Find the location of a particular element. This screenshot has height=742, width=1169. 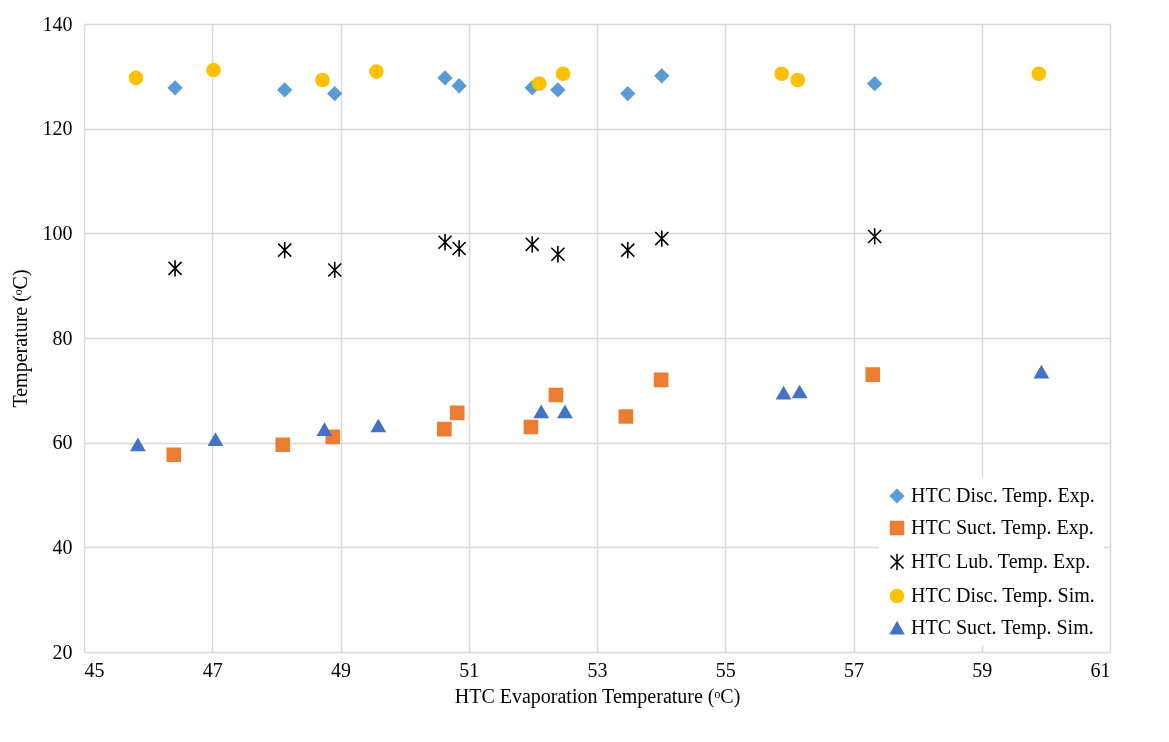

x-axis-title: HTC Evaporation Temperature (ᵒC) is located at coordinates (597, 696).